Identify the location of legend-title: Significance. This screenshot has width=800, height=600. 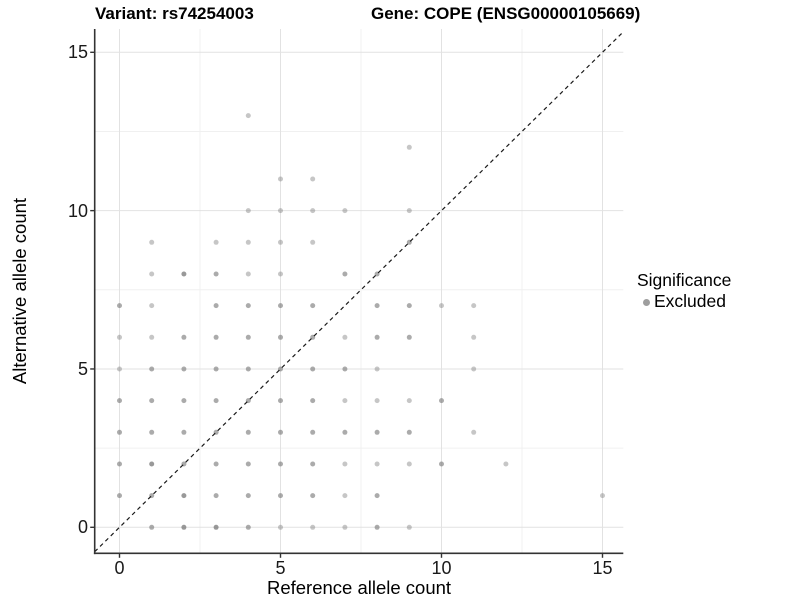
(684, 280).